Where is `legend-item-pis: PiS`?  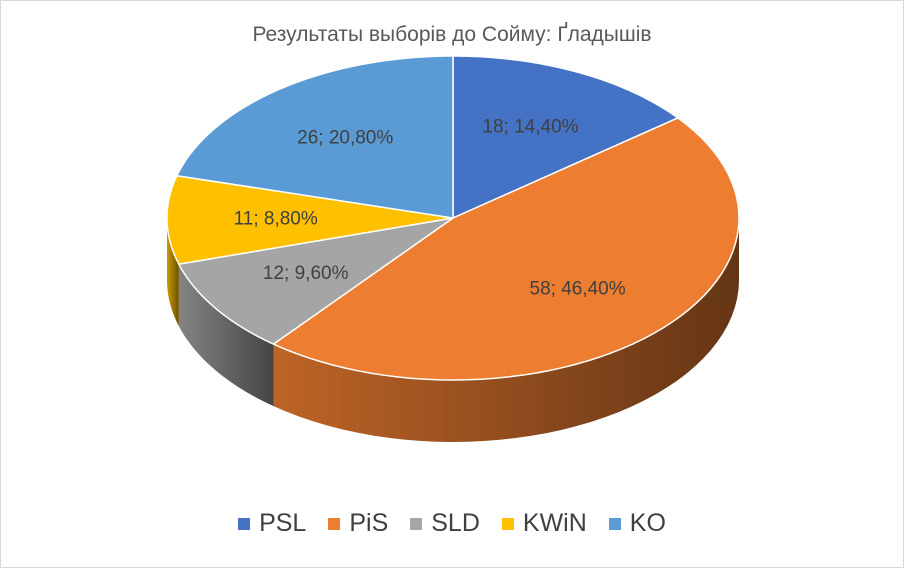 legend-item-pis: PiS is located at coordinates (358, 523).